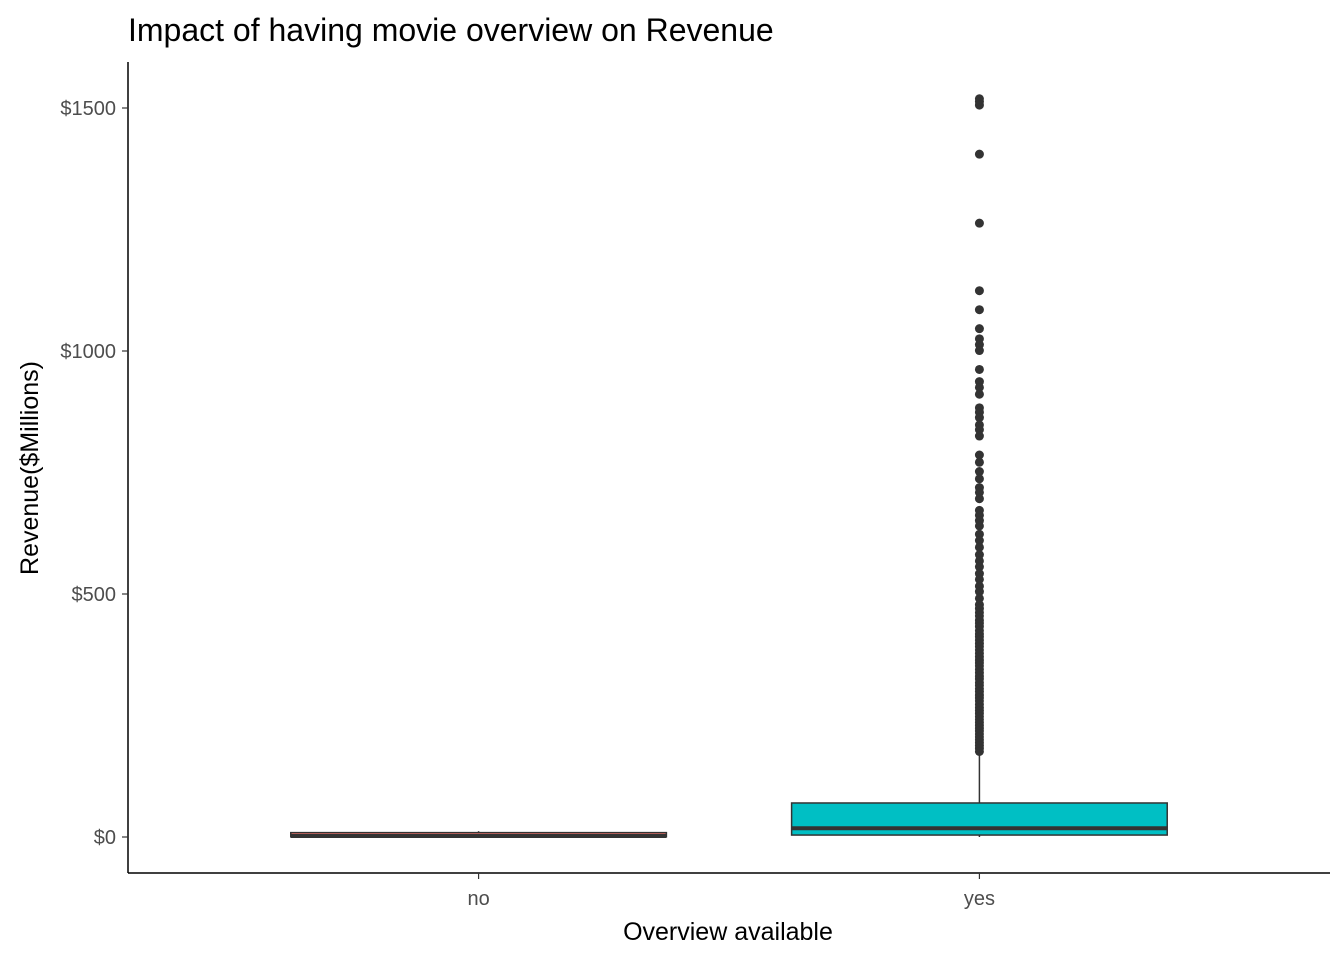 The image size is (1344, 960). What do you see at coordinates (731, 891) in the screenshot?
I see `x-axis-ticks: no yes` at bounding box center [731, 891].